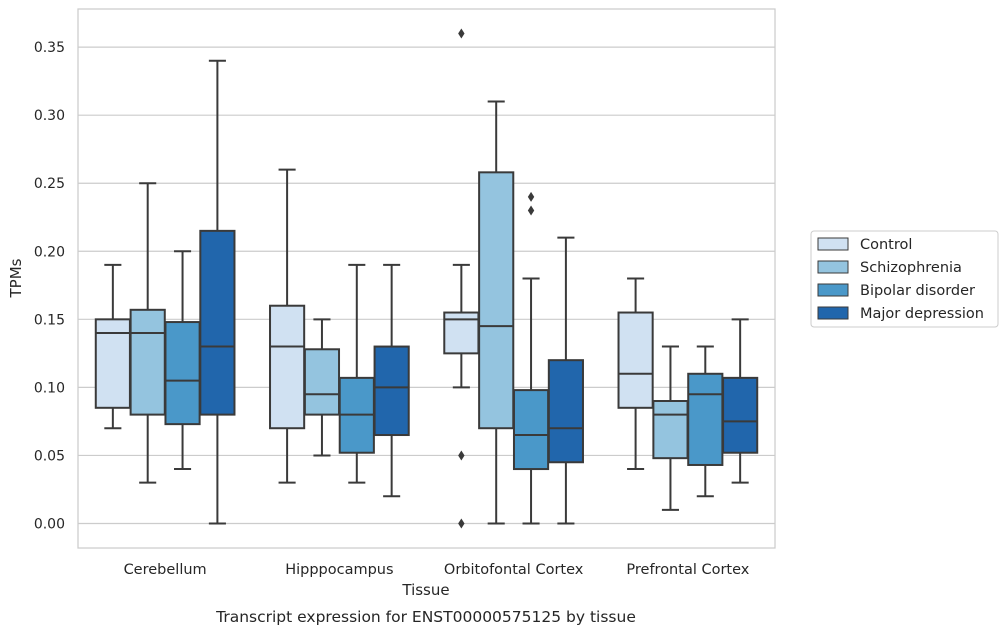 Image resolution: width=1007 pixels, height=638 pixels. Describe the element at coordinates (49, 456) in the screenshot. I see `y-tick-label: 0.05` at that location.